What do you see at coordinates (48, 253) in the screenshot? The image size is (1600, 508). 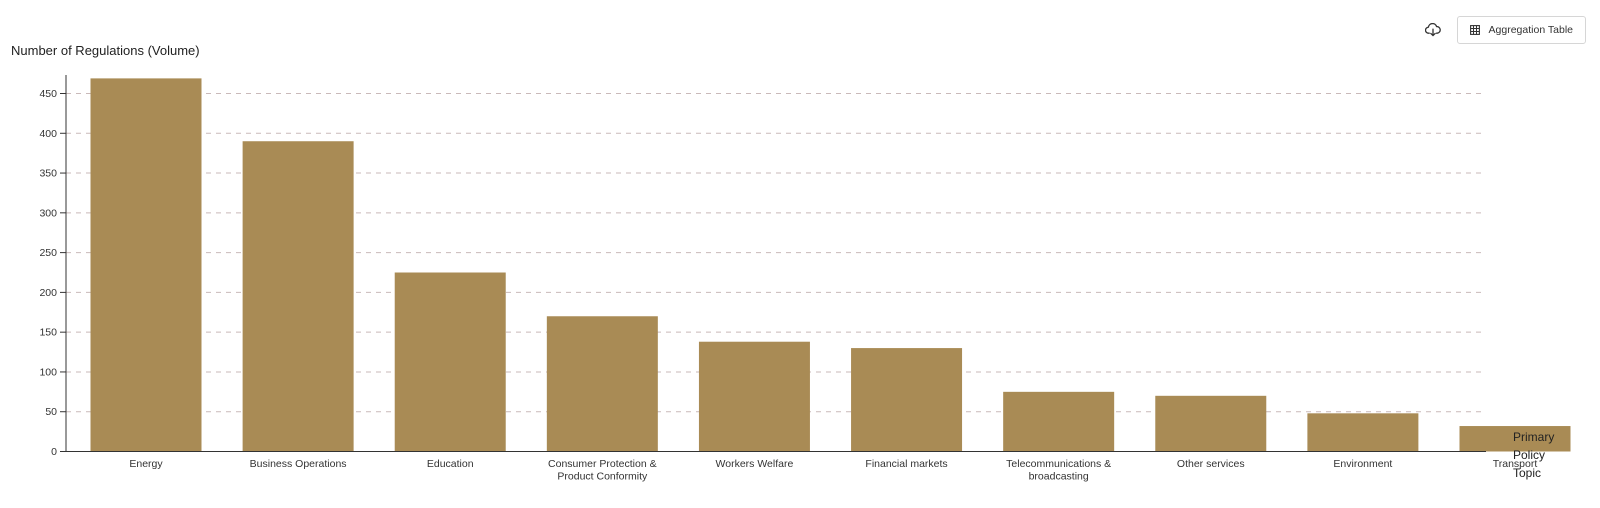 I see `y-tick-label: 250` at bounding box center [48, 253].